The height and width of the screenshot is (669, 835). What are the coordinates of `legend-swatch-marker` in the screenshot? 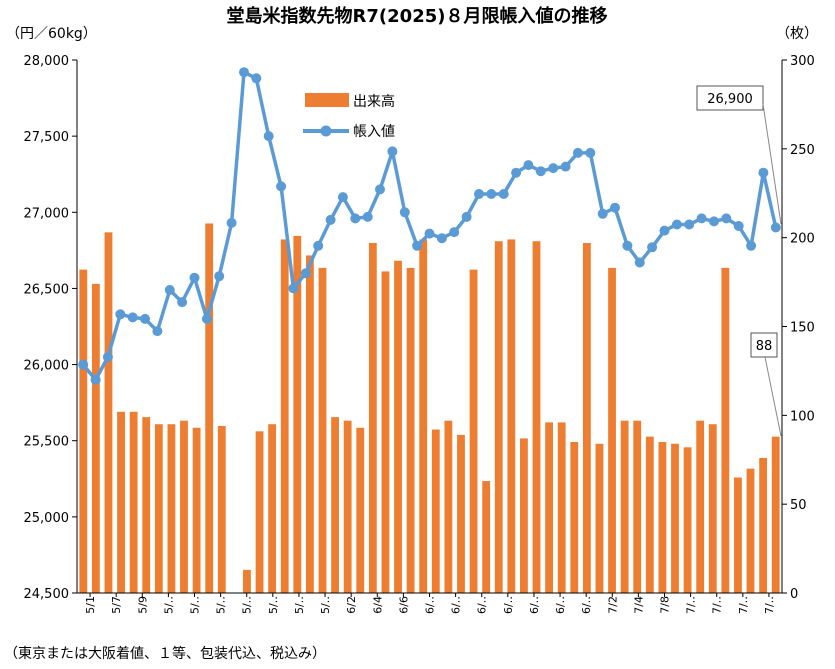 It's located at (326, 131).